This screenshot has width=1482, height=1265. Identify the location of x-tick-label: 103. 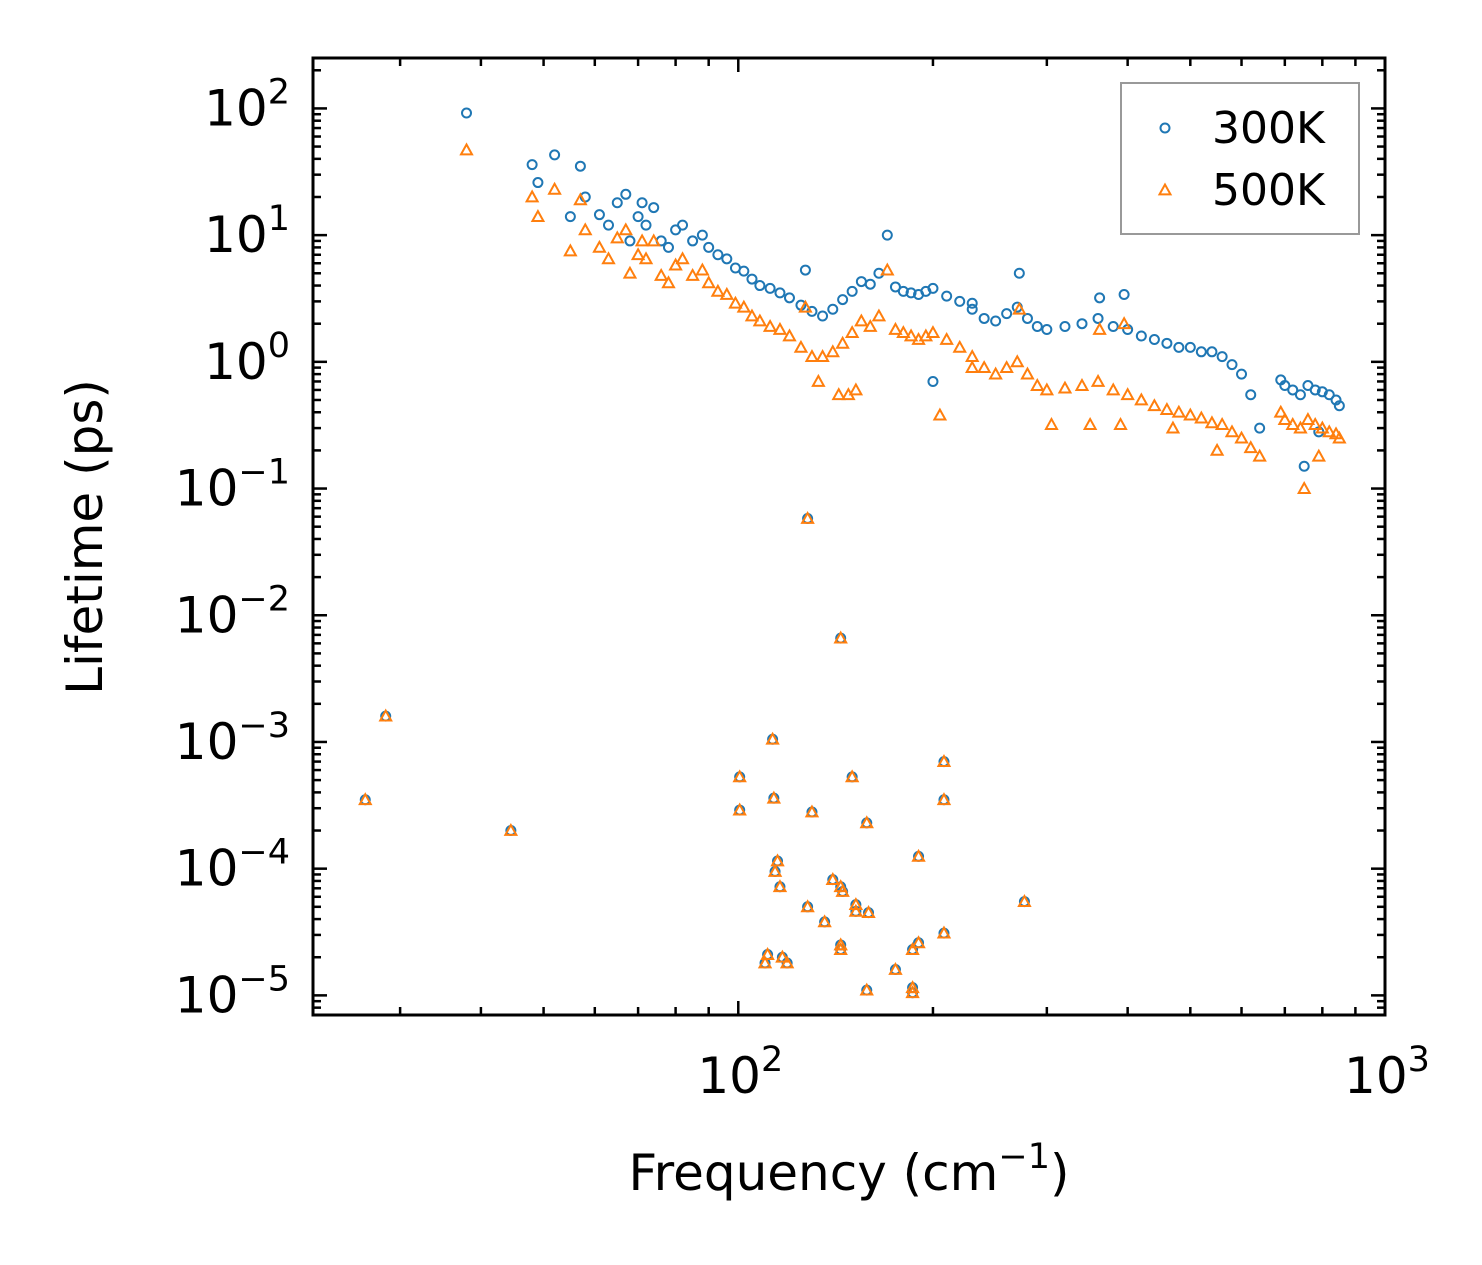
(1387, 1072).